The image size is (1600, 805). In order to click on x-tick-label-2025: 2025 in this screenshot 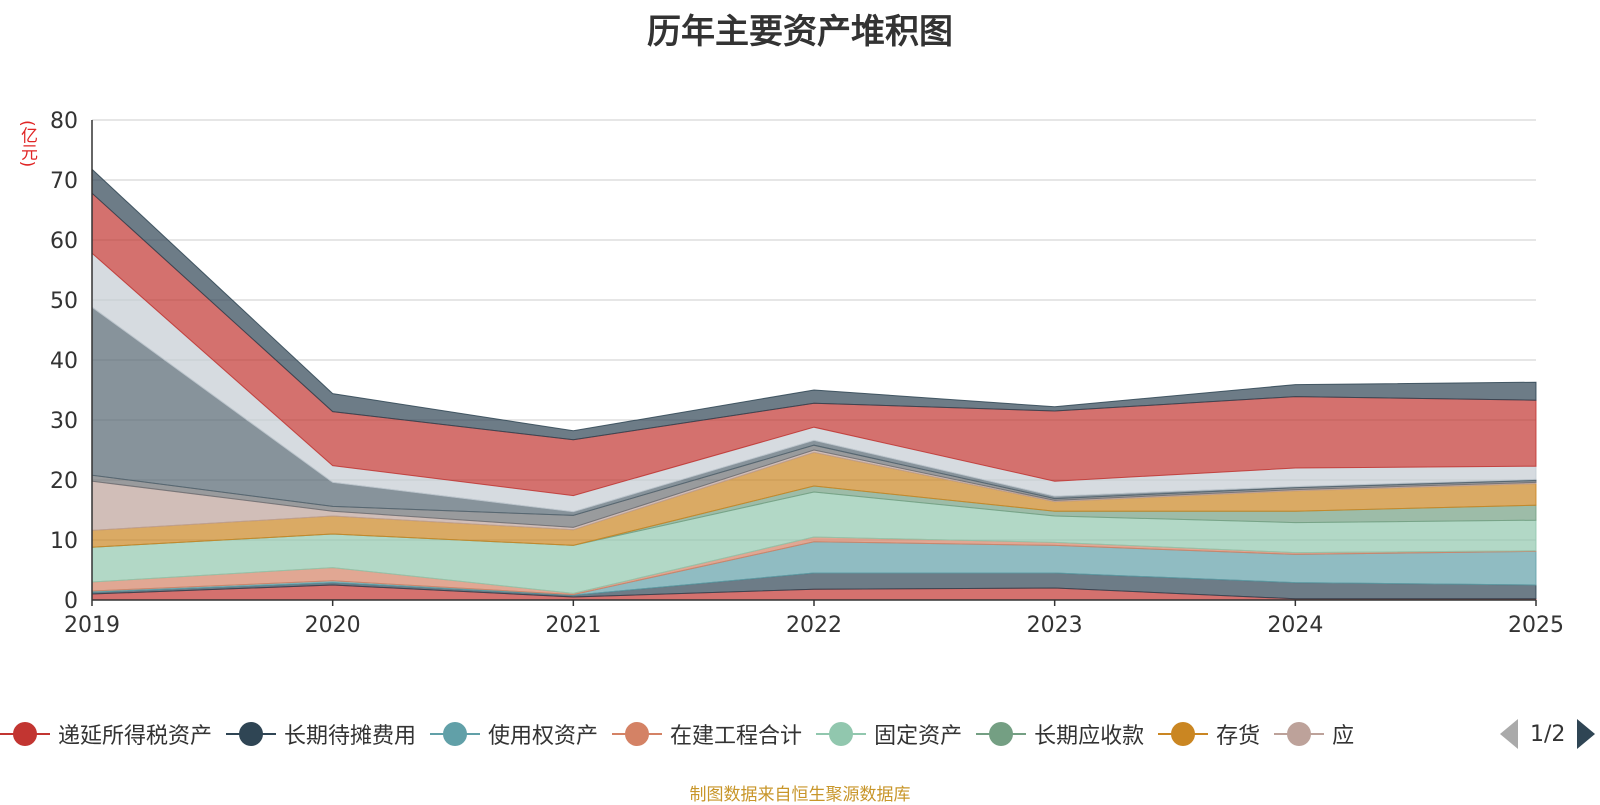, I will do `click(1536, 625)`.